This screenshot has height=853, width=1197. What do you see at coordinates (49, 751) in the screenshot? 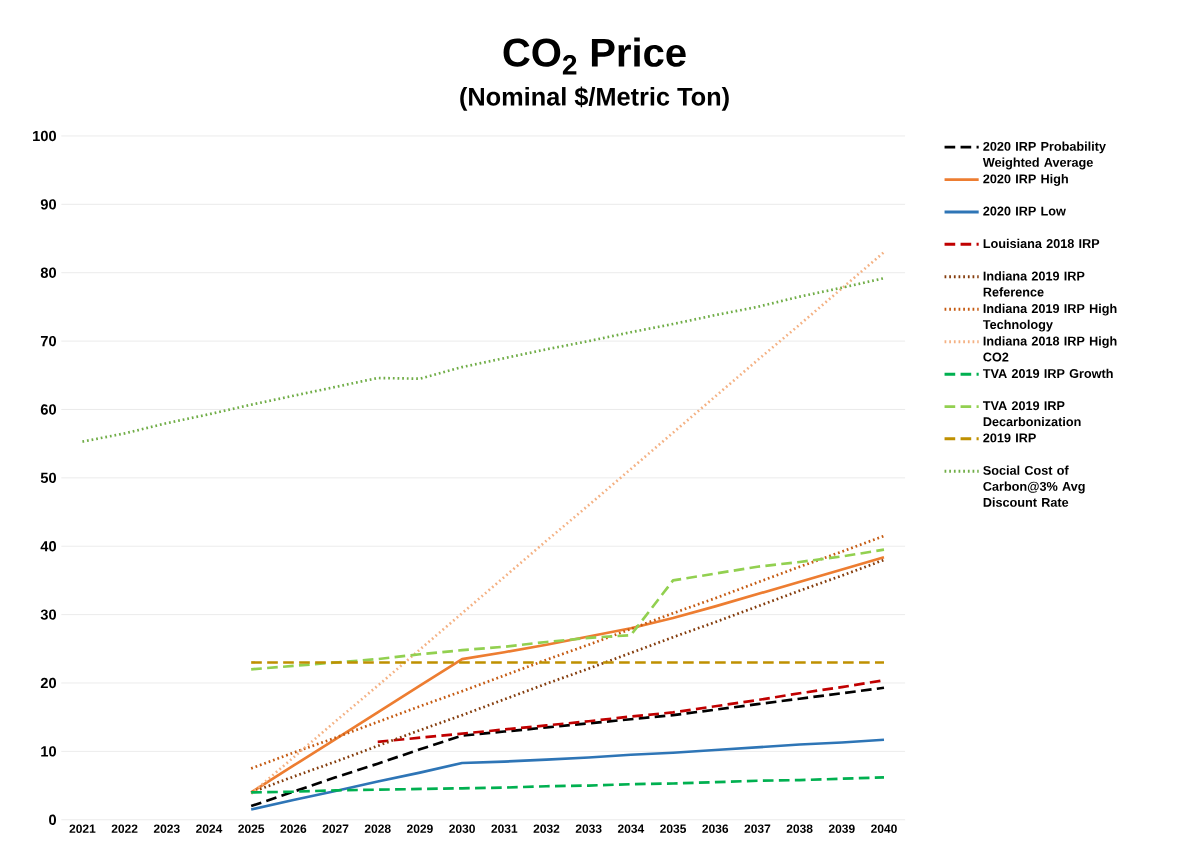
I see `y-tick-label: 10` at bounding box center [49, 751].